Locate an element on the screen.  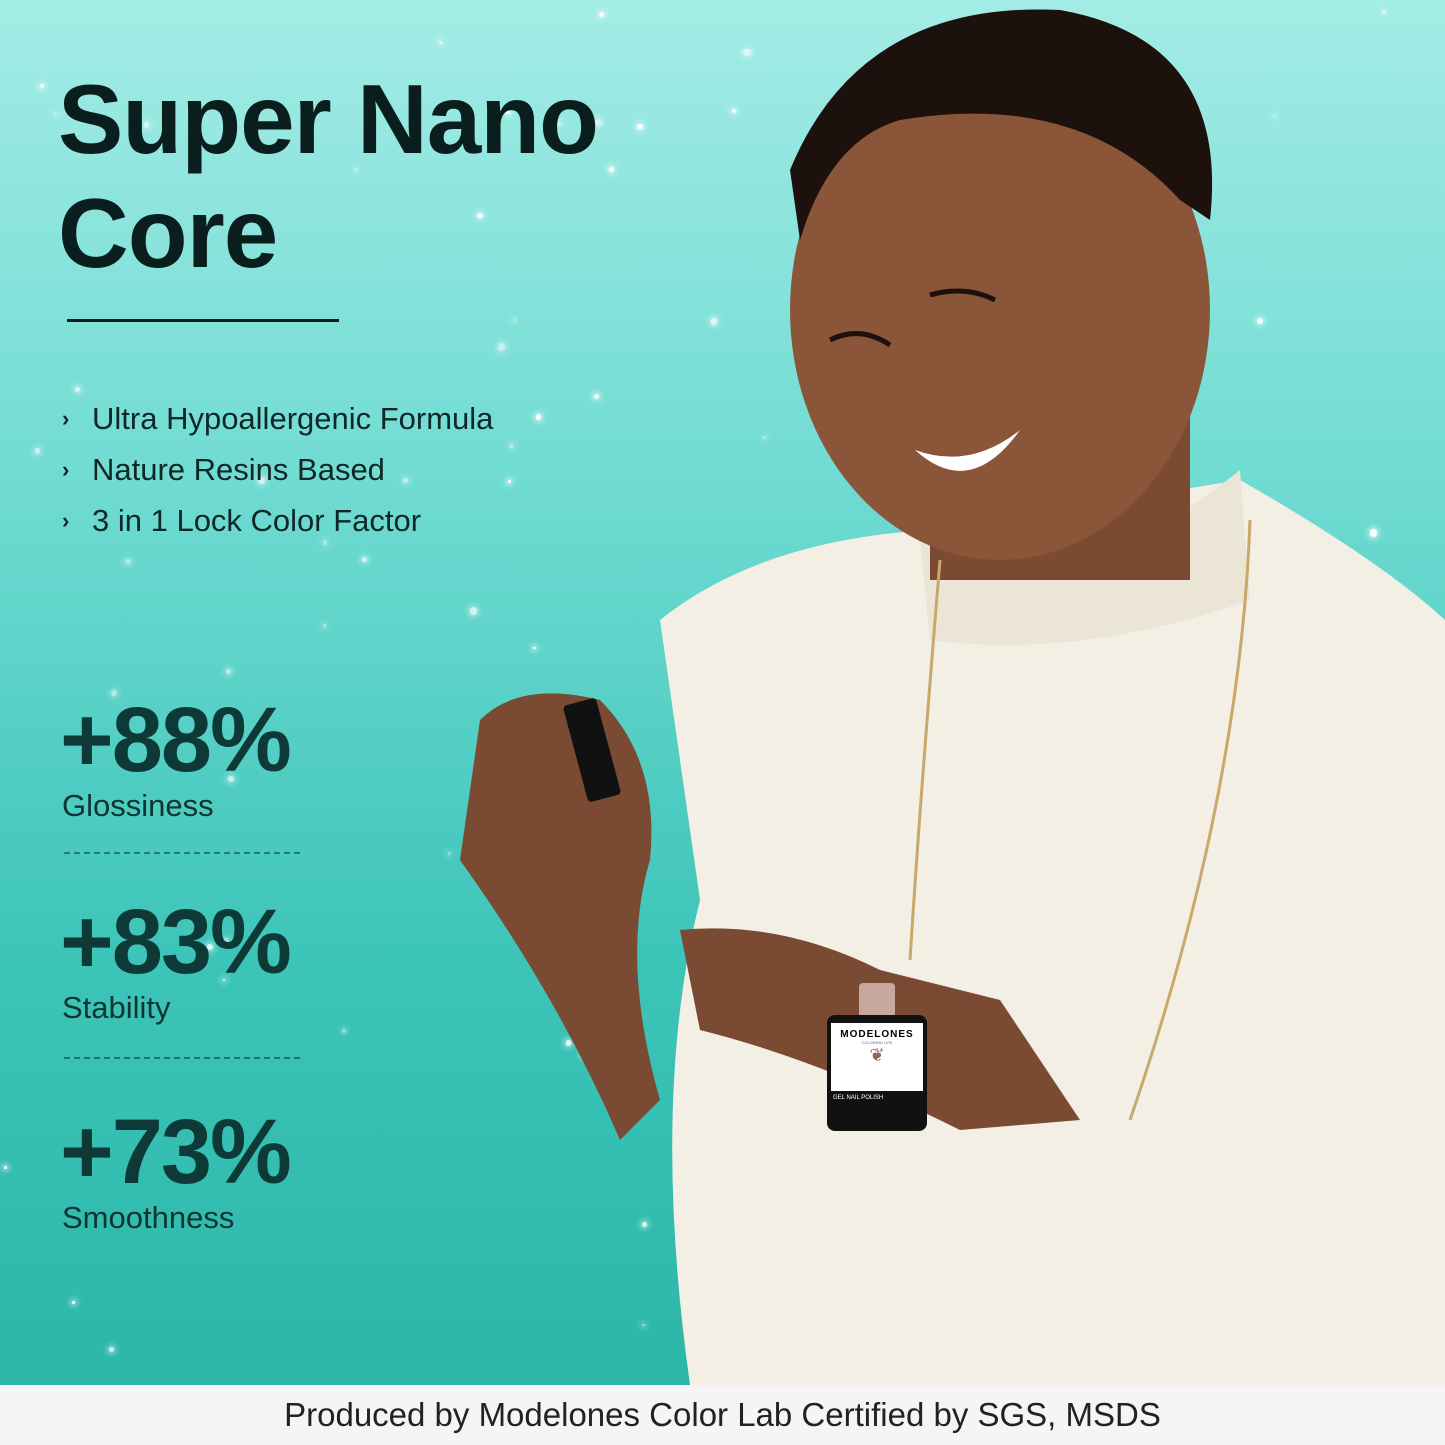
stat-label: Stability is located at coordinates (116, 1007).